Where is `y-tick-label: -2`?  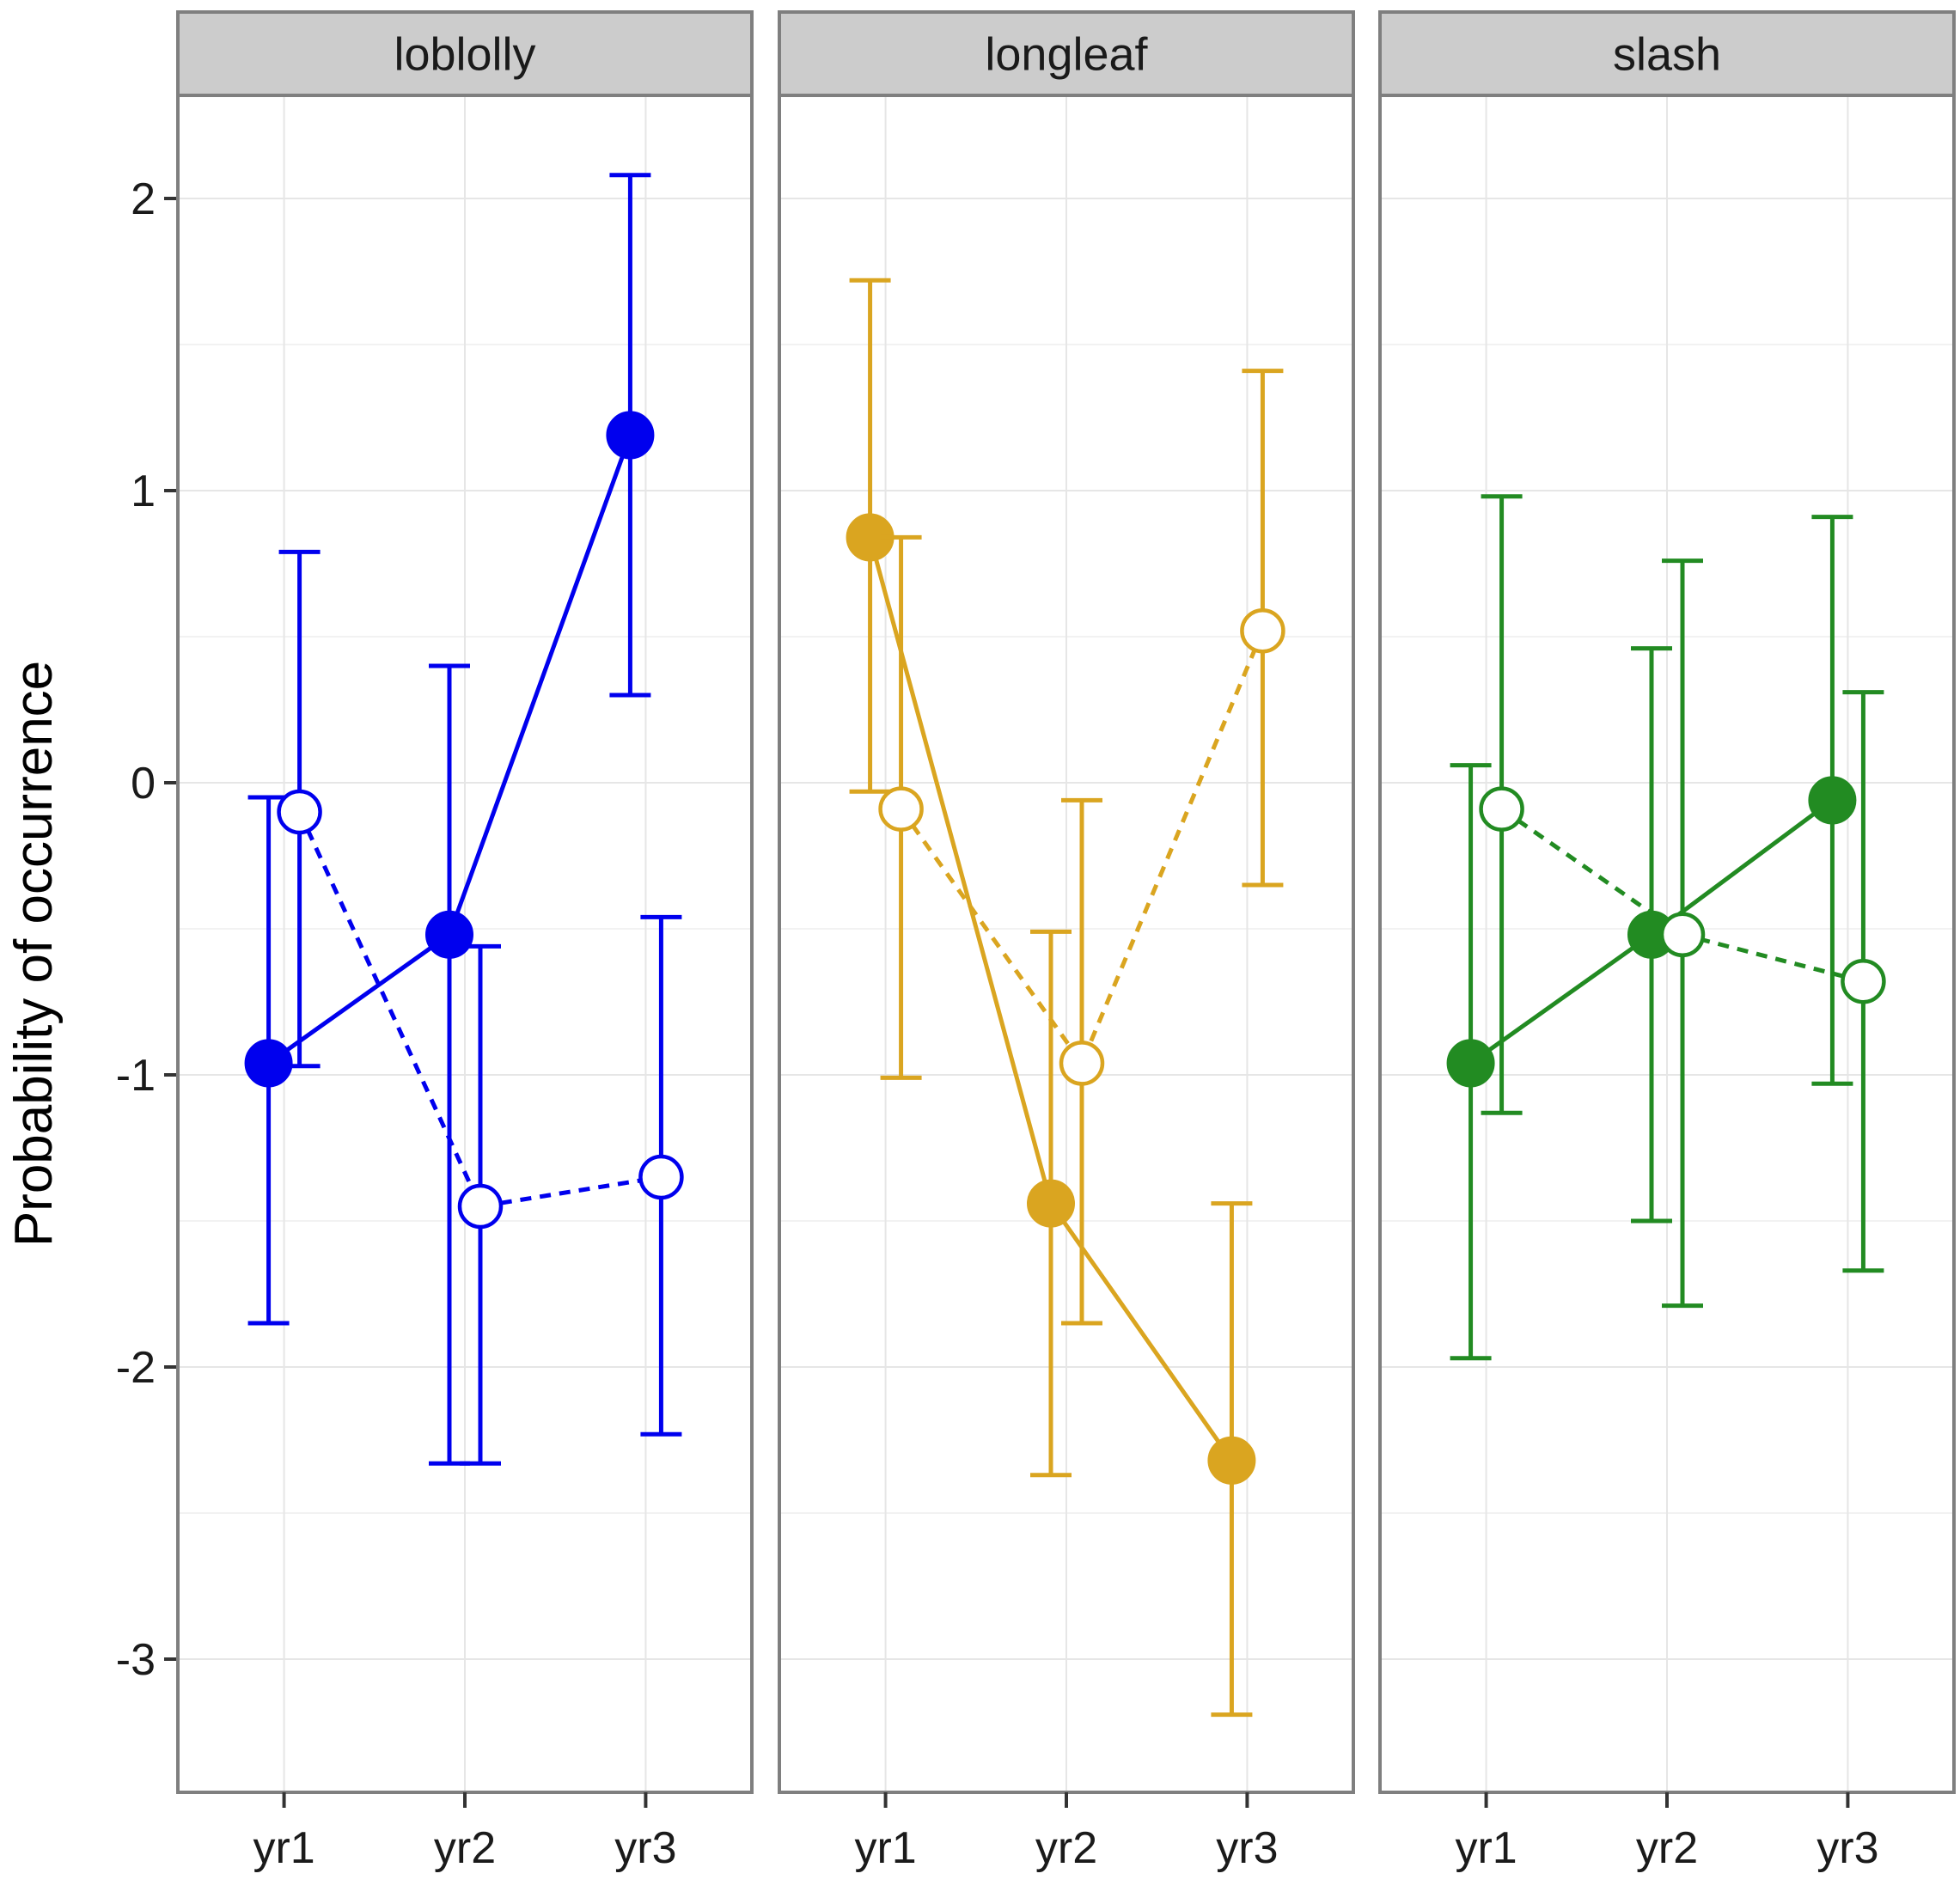
y-tick-label: -2 is located at coordinates (136, 1368).